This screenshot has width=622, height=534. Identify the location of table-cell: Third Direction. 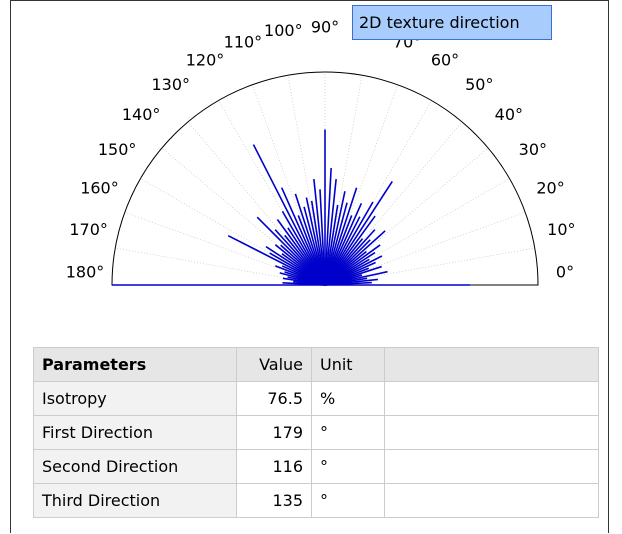
(135, 500).